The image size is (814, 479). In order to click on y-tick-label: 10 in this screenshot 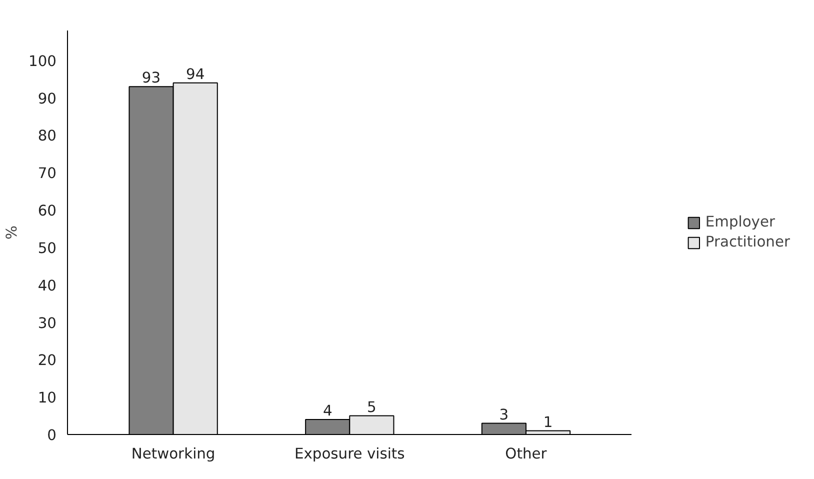, I will do `click(47, 398)`.